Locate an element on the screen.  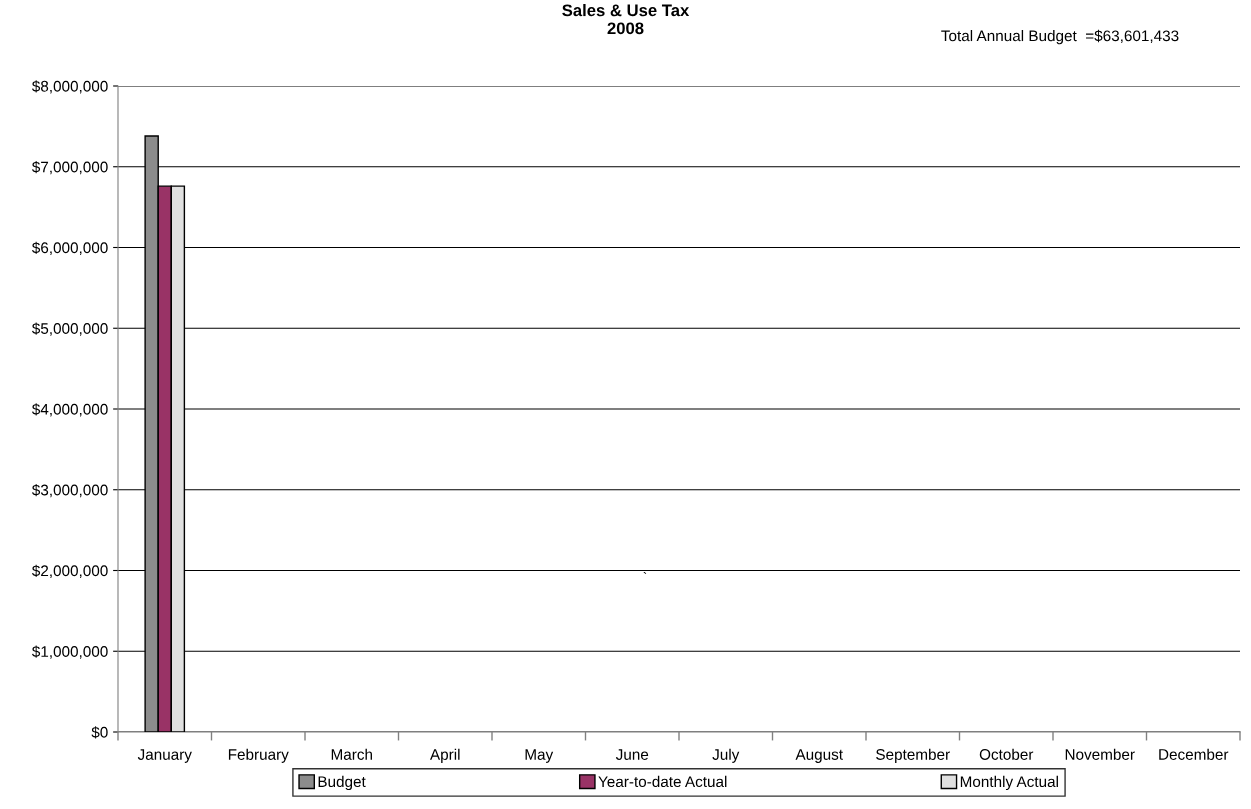
x-tick-label: September is located at coordinates (913, 755).